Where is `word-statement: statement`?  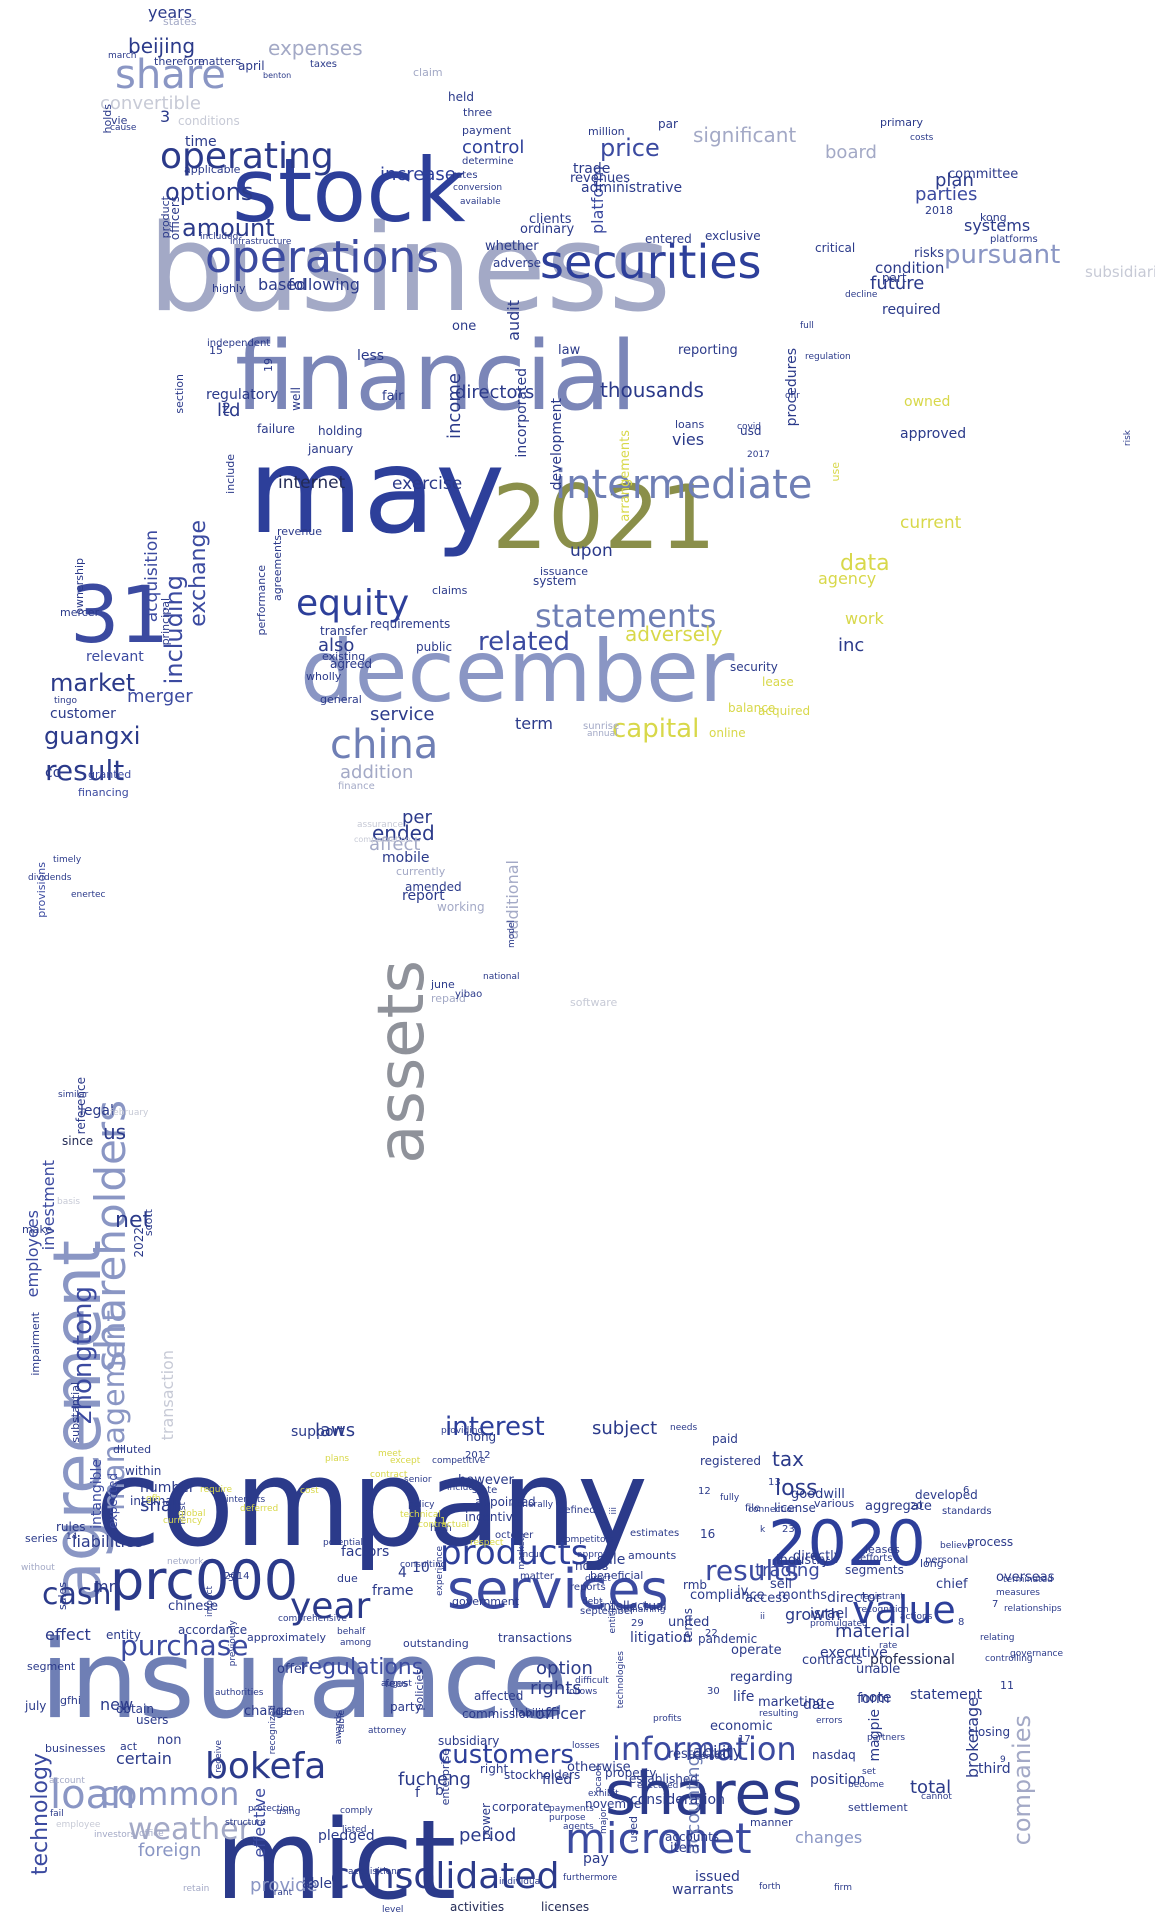 word-statement: statement is located at coordinates (946, 1695).